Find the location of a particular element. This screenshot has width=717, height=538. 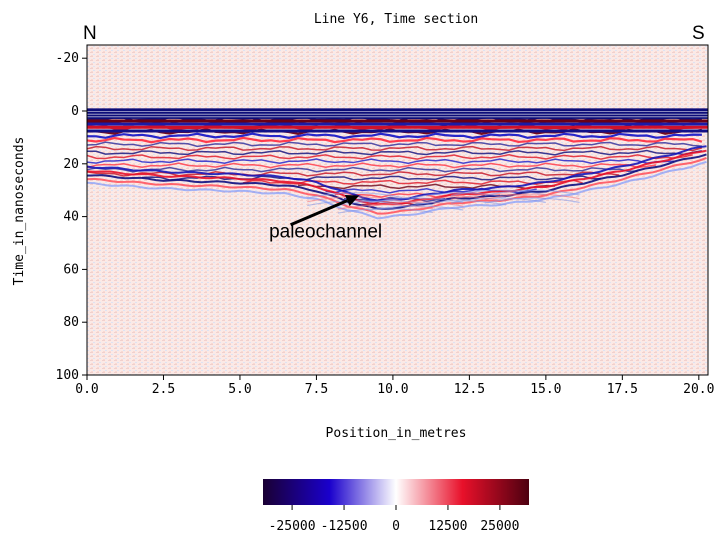

corner-label-right: S is located at coordinates (698, 33).